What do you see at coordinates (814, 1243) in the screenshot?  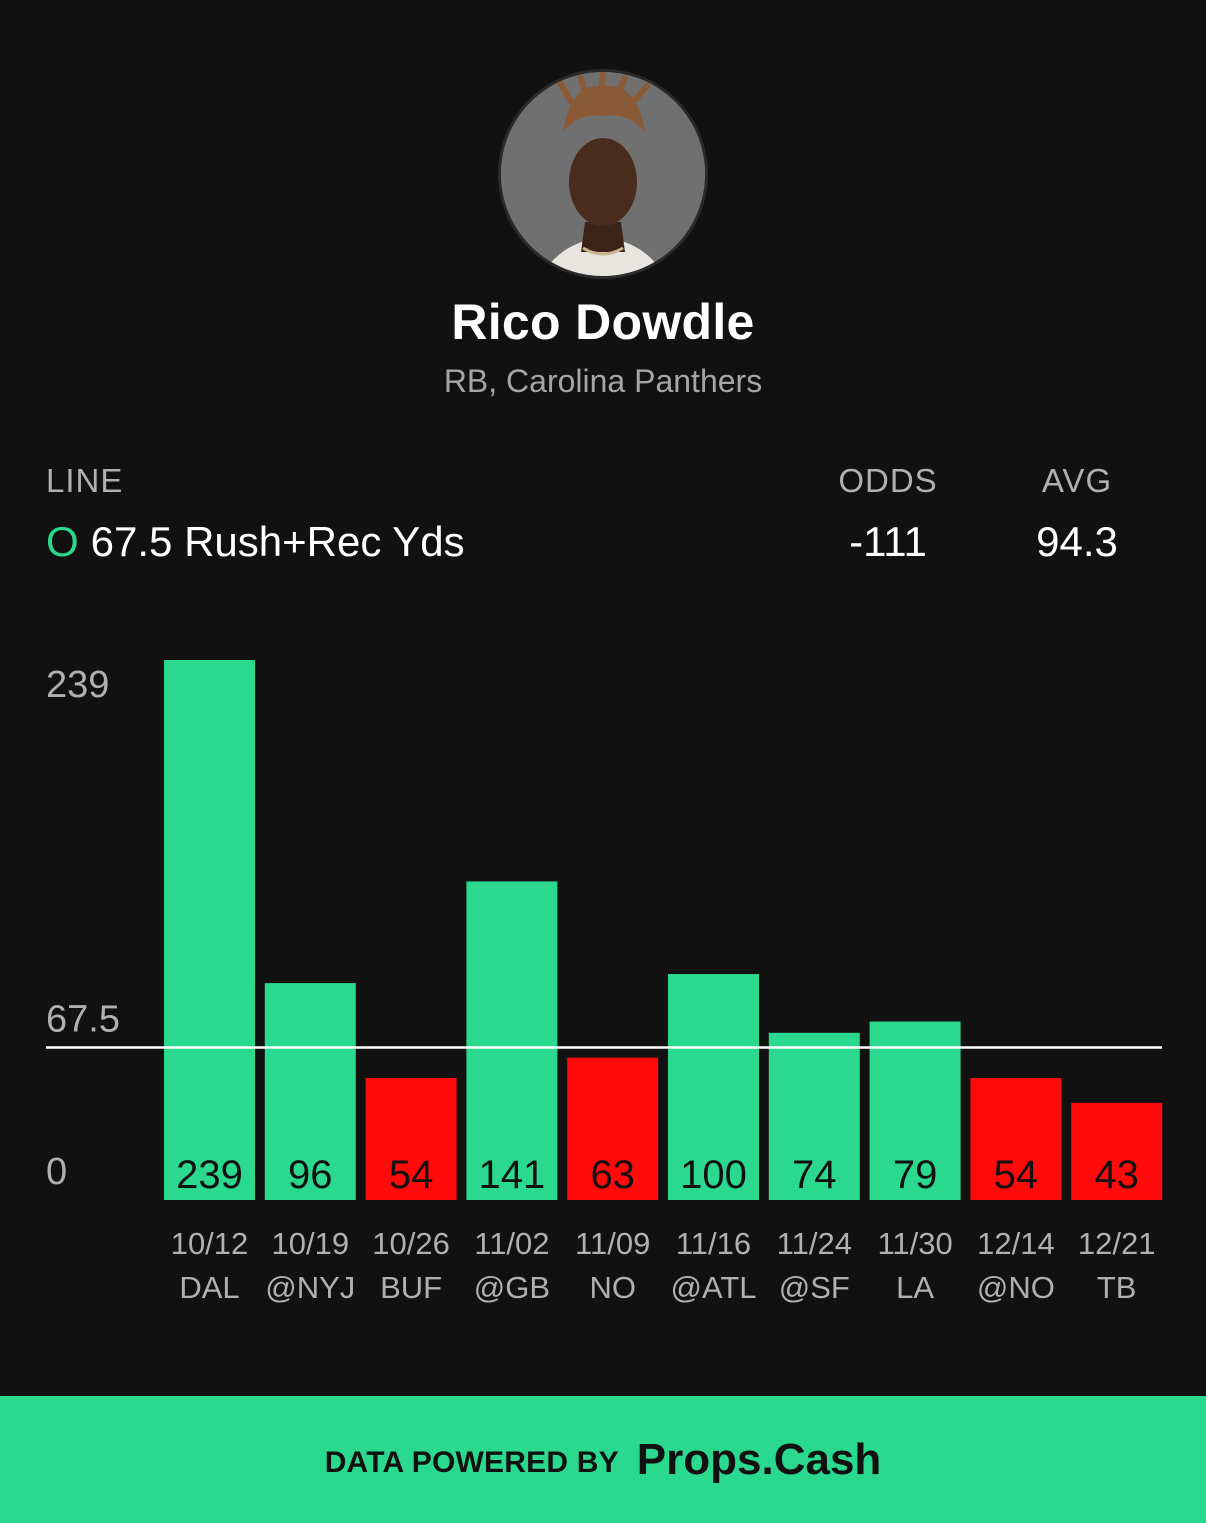 I see `x-tick-date: 11/24` at bounding box center [814, 1243].